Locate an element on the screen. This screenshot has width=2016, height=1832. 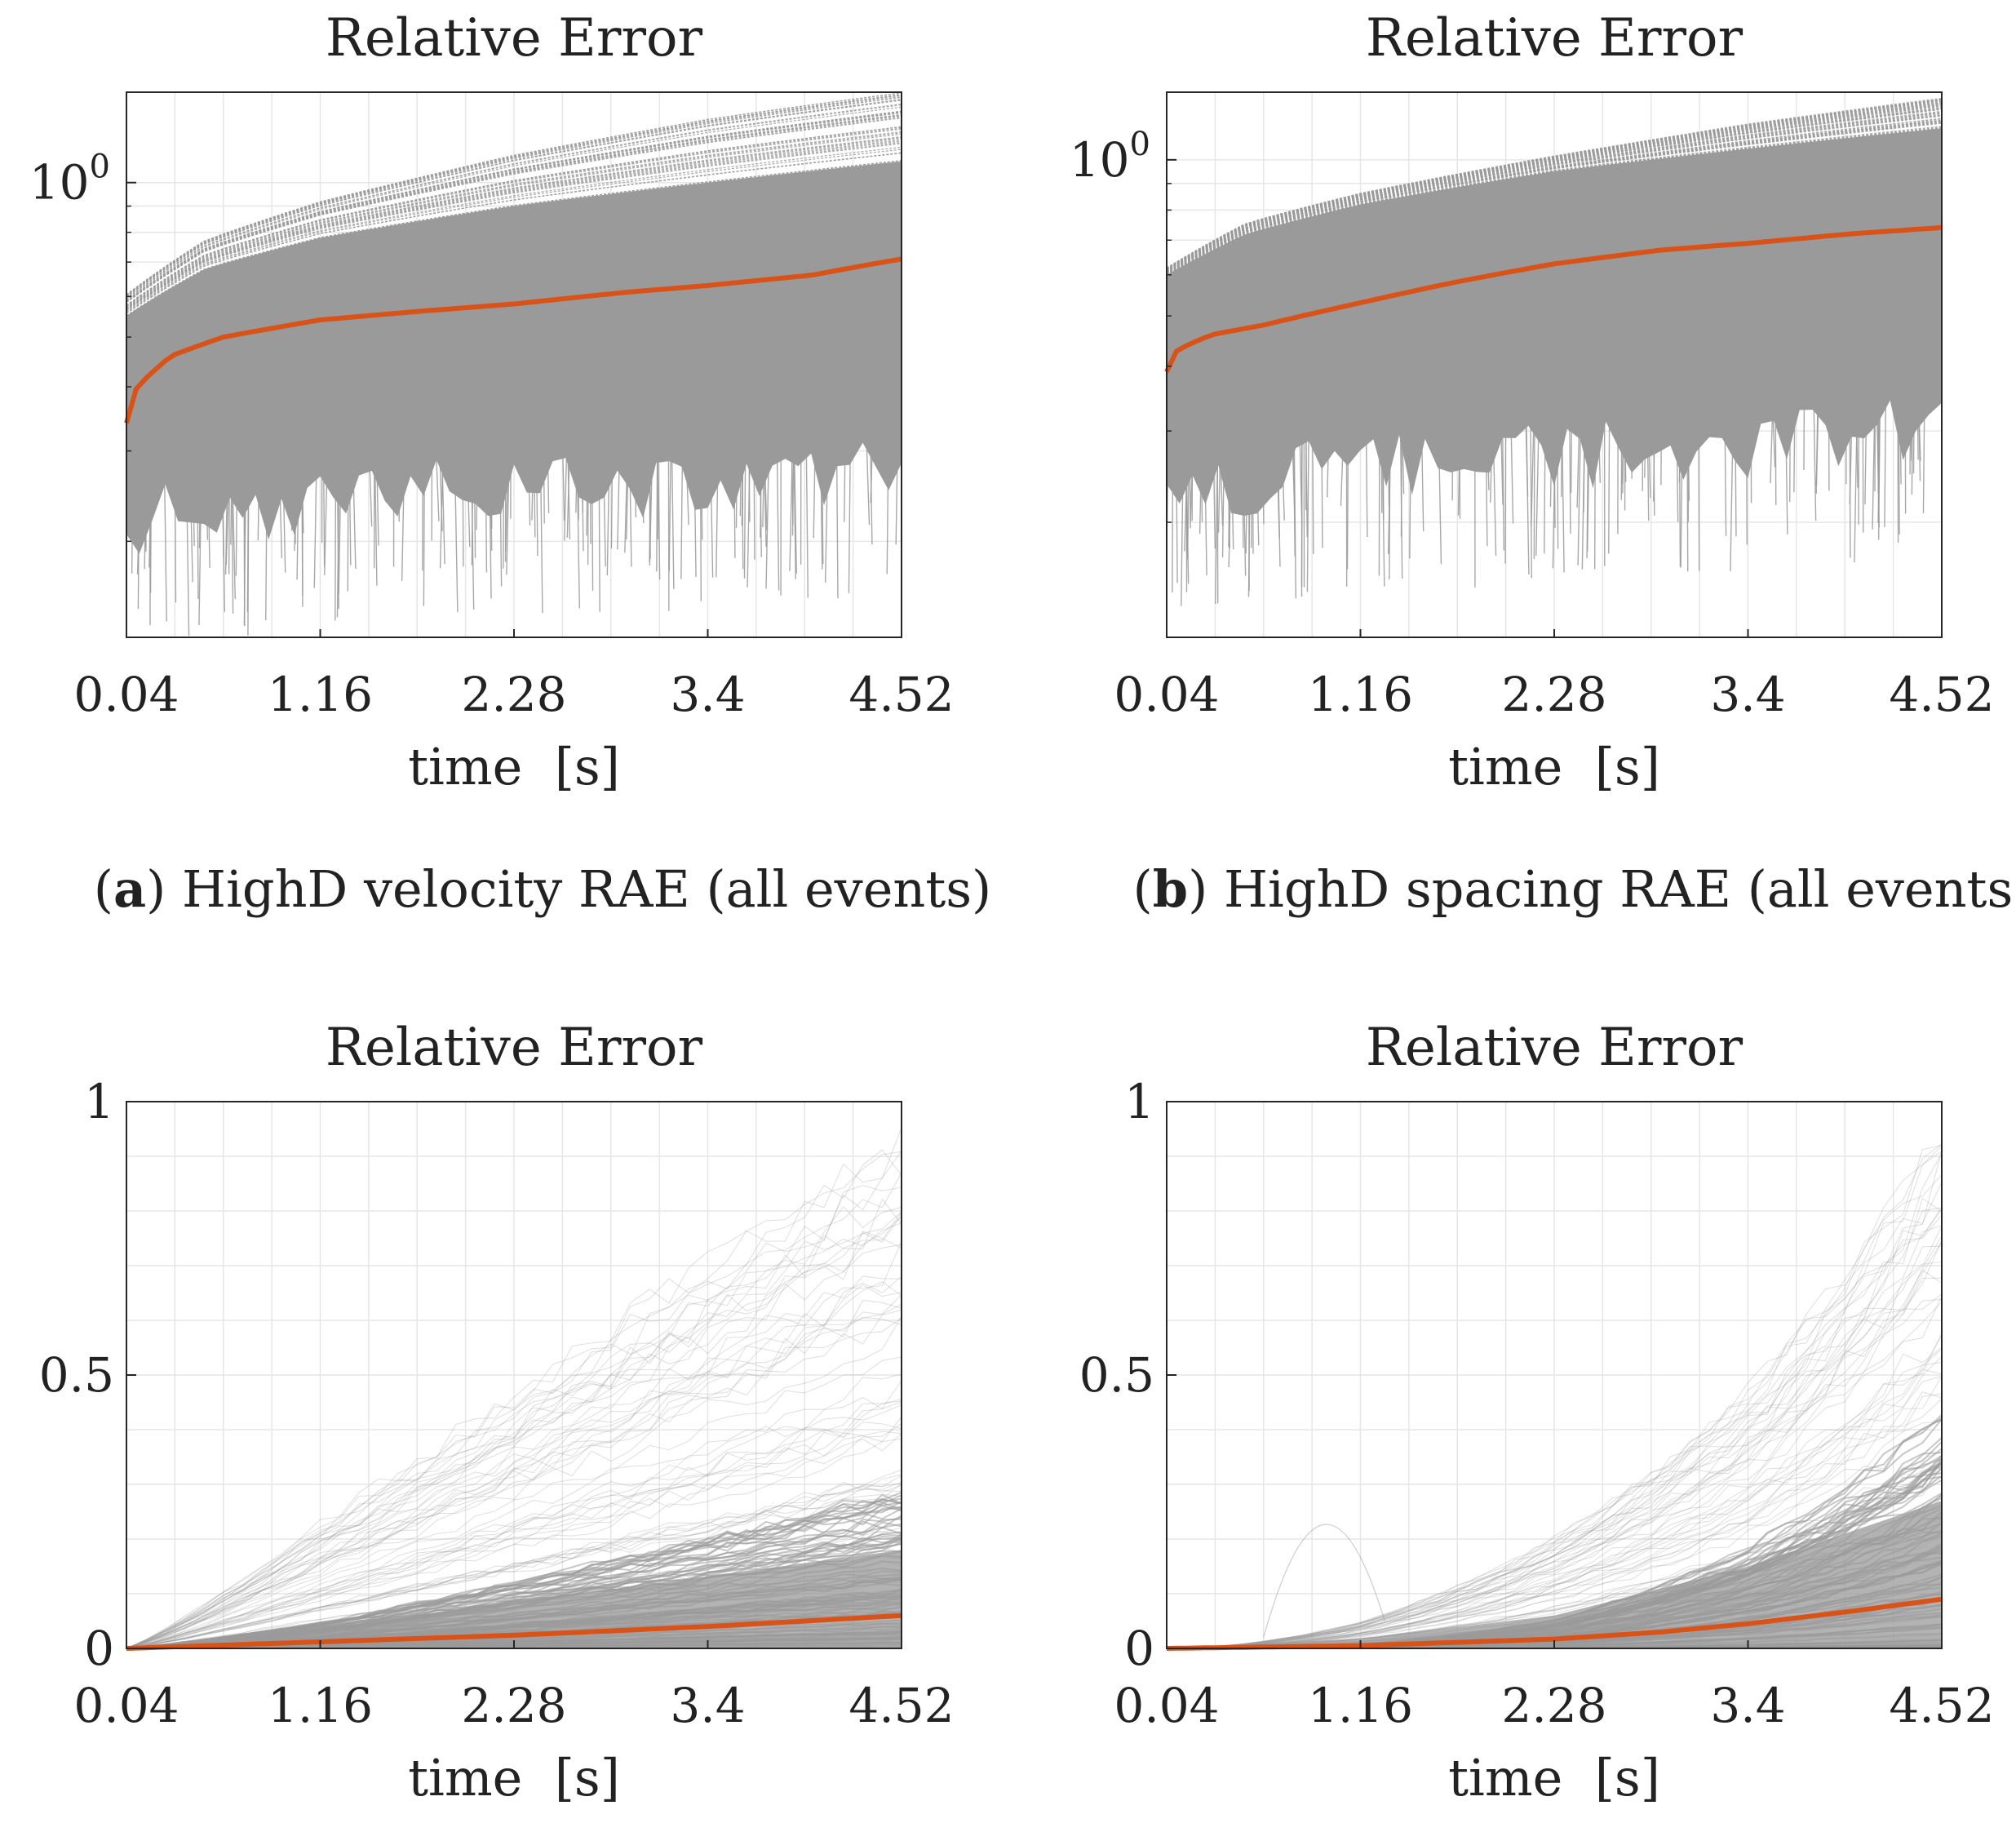
trace-outlier-bump is located at coordinates (1324, 1581).